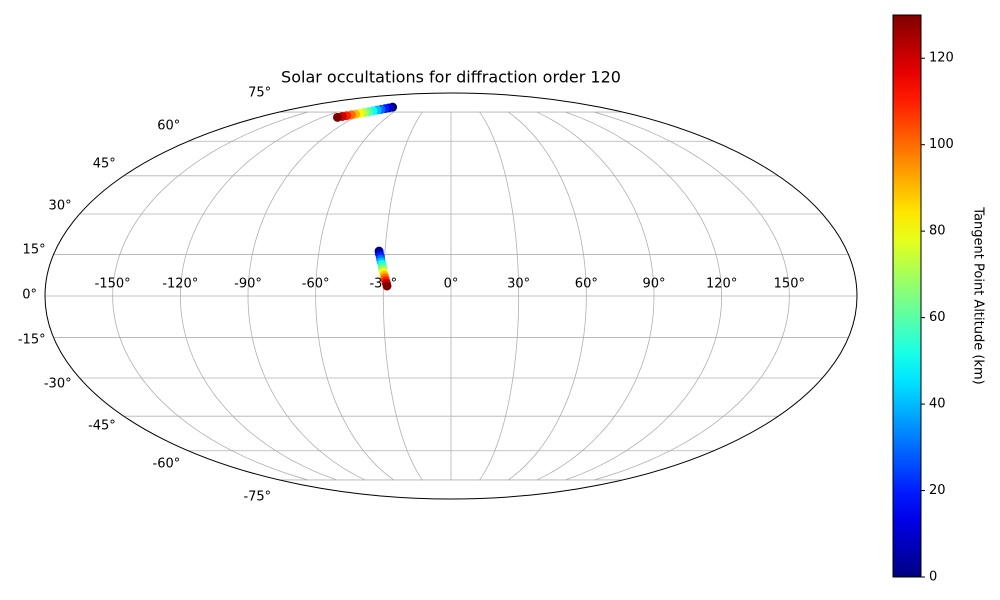  I want to click on colorbar-tick-label: 0, so click(933, 577).